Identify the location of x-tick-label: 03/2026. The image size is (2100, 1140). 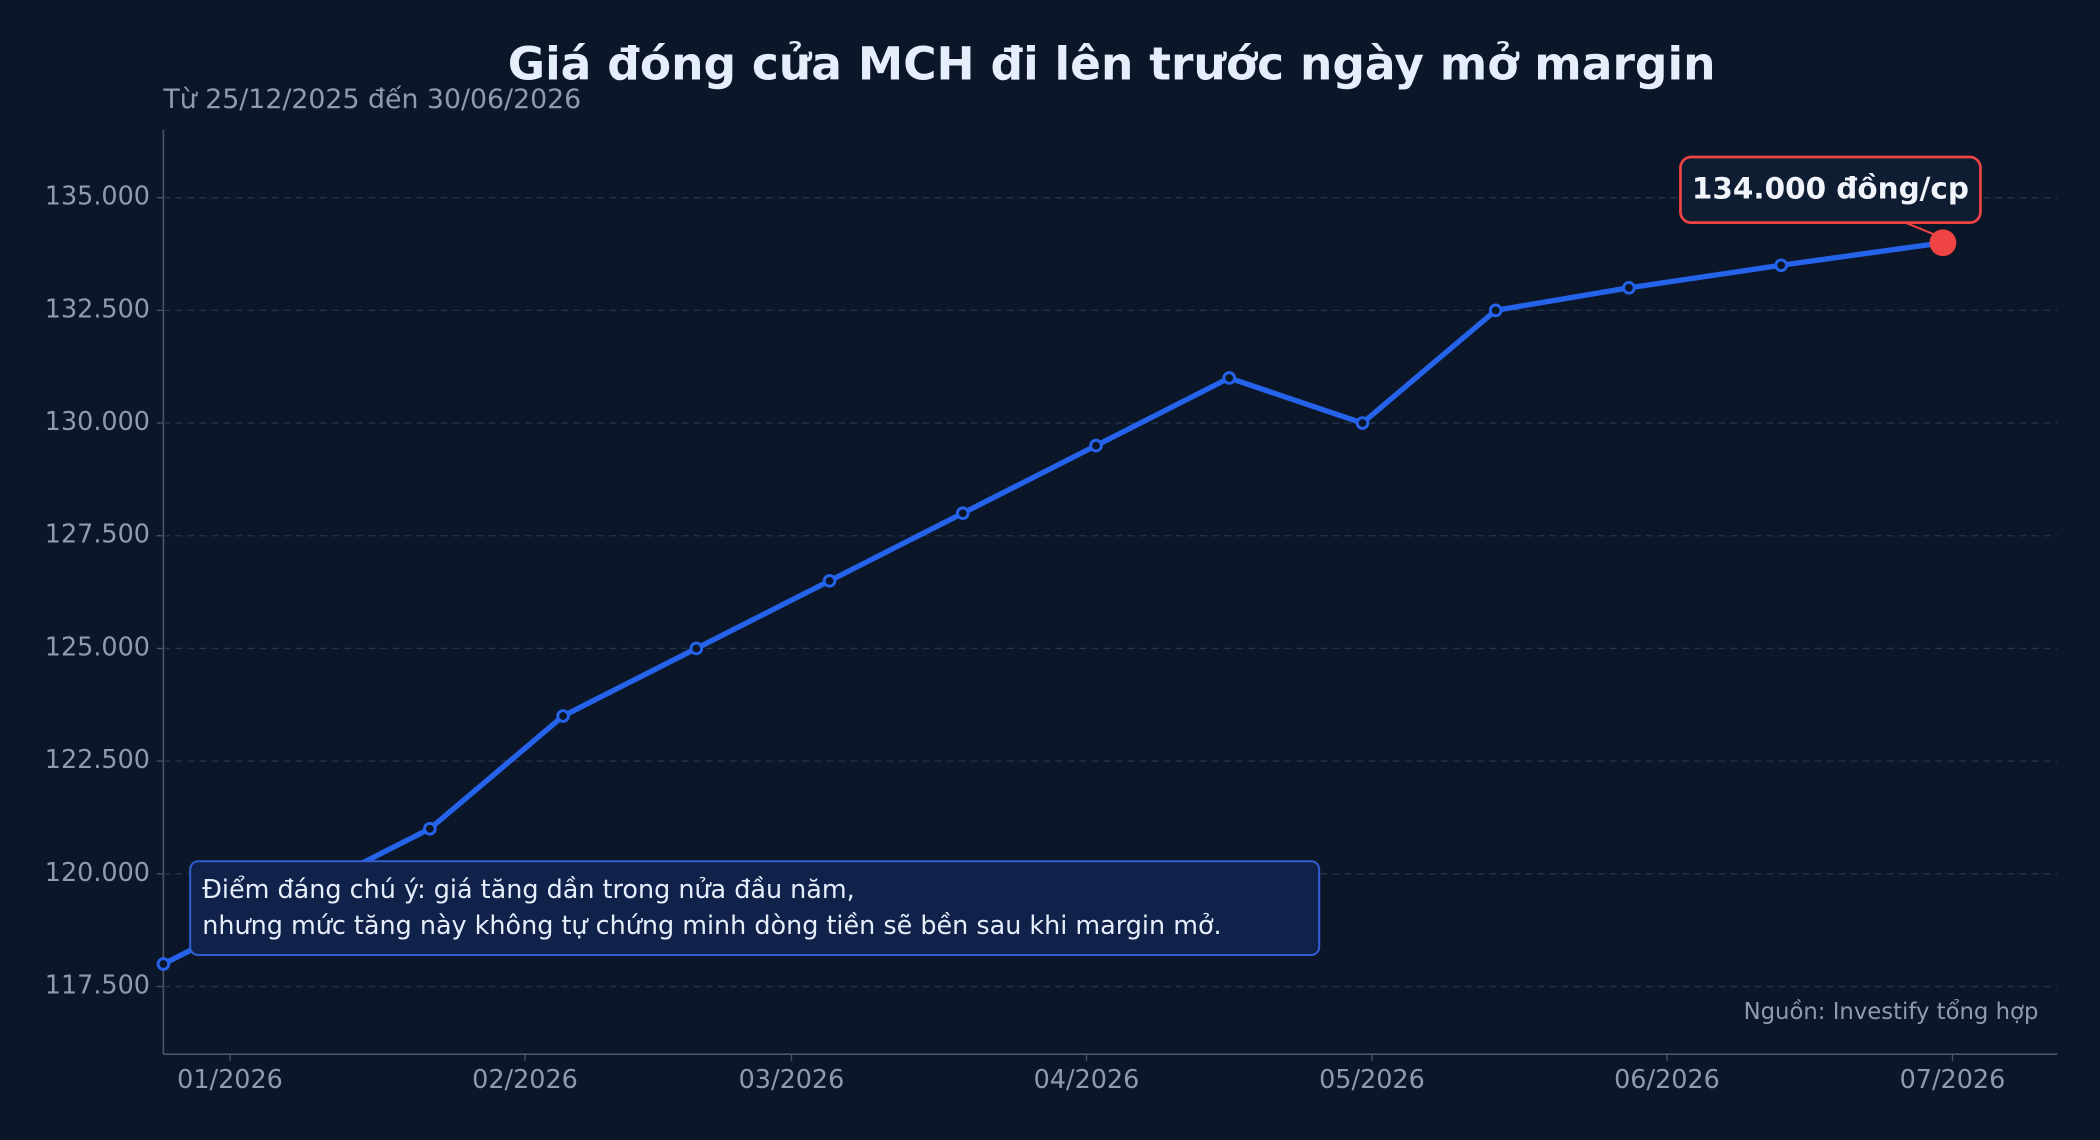
(792, 1079).